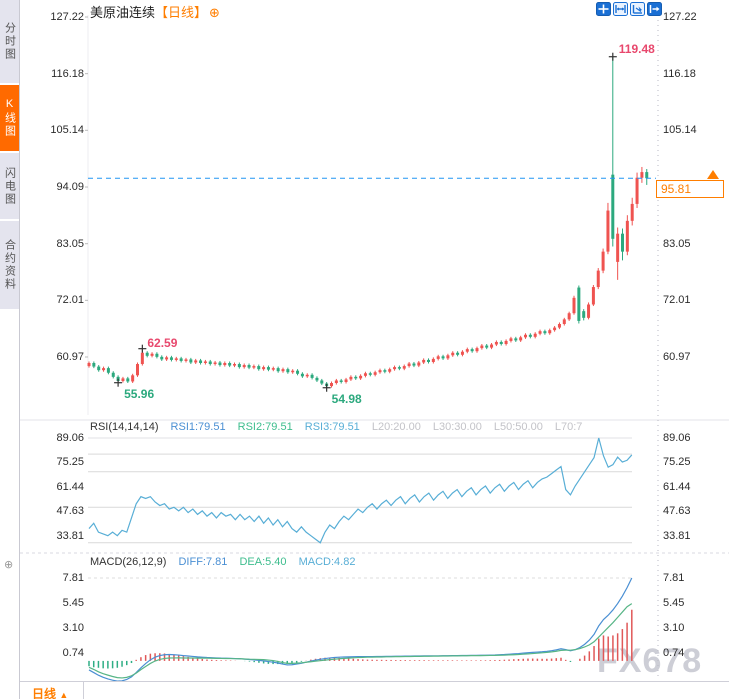 This screenshot has width=729, height=699. I want to click on rsi-l70: L70:7, so click(568, 427).